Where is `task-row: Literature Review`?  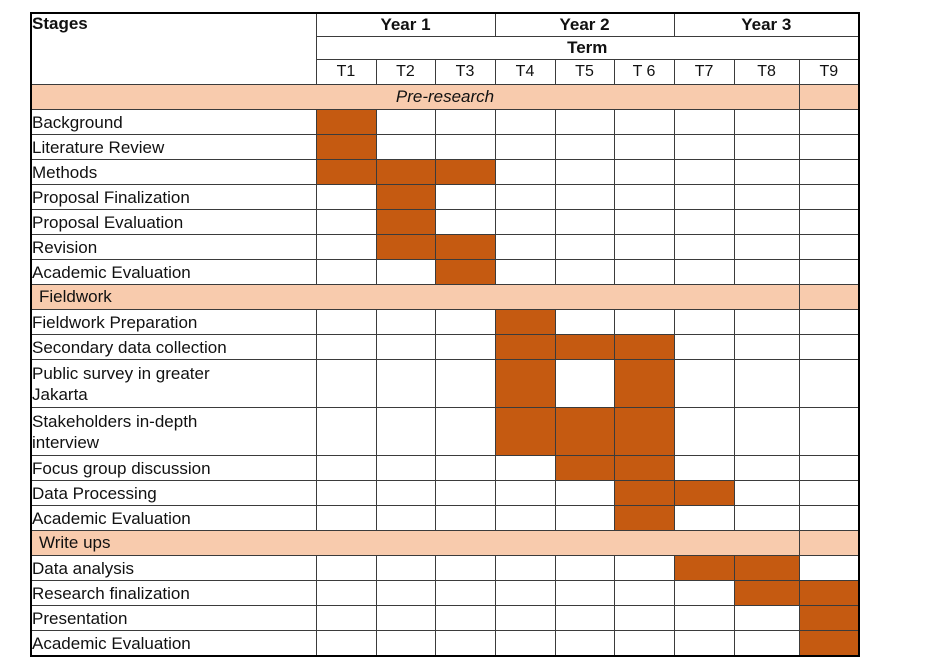 task-row: Literature Review is located at coordinates (445, 147).